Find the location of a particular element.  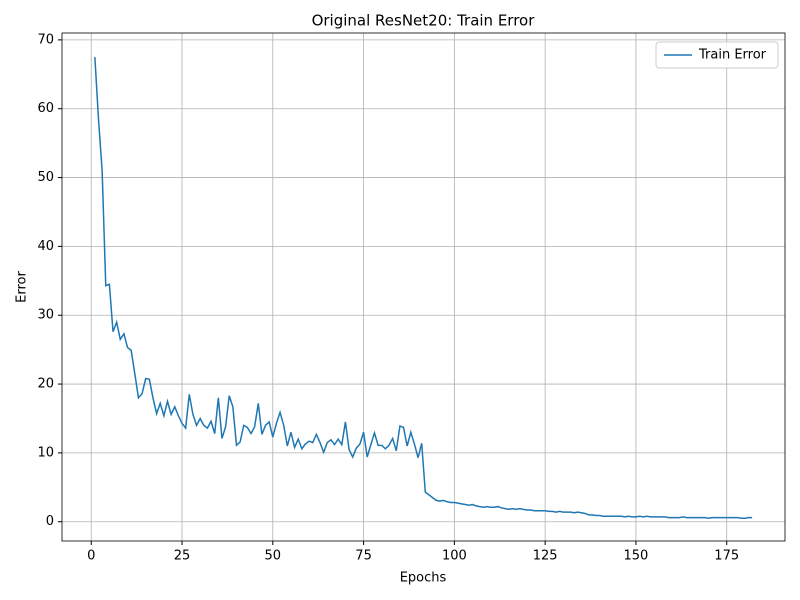

y-tick-label: 70 is located at coordinates (45, 39).